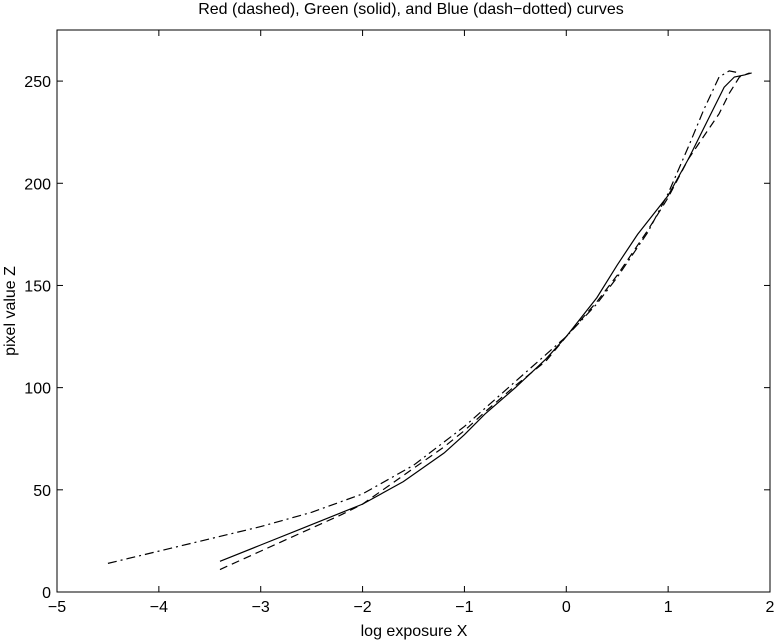  I want to click on x-tick-label: 0, so click(566, 607).